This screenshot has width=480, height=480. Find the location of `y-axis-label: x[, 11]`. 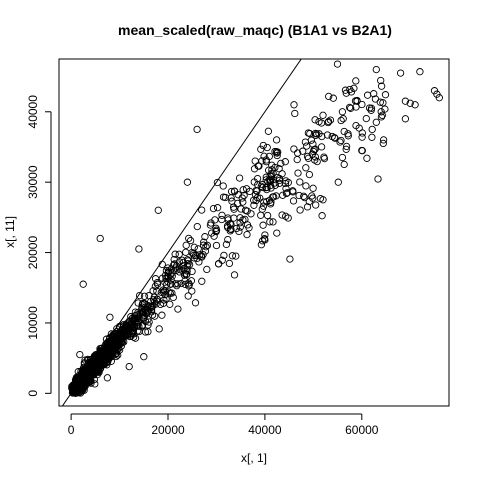

y-axis-label: x[, 11] is located at coordinates (10, 232).